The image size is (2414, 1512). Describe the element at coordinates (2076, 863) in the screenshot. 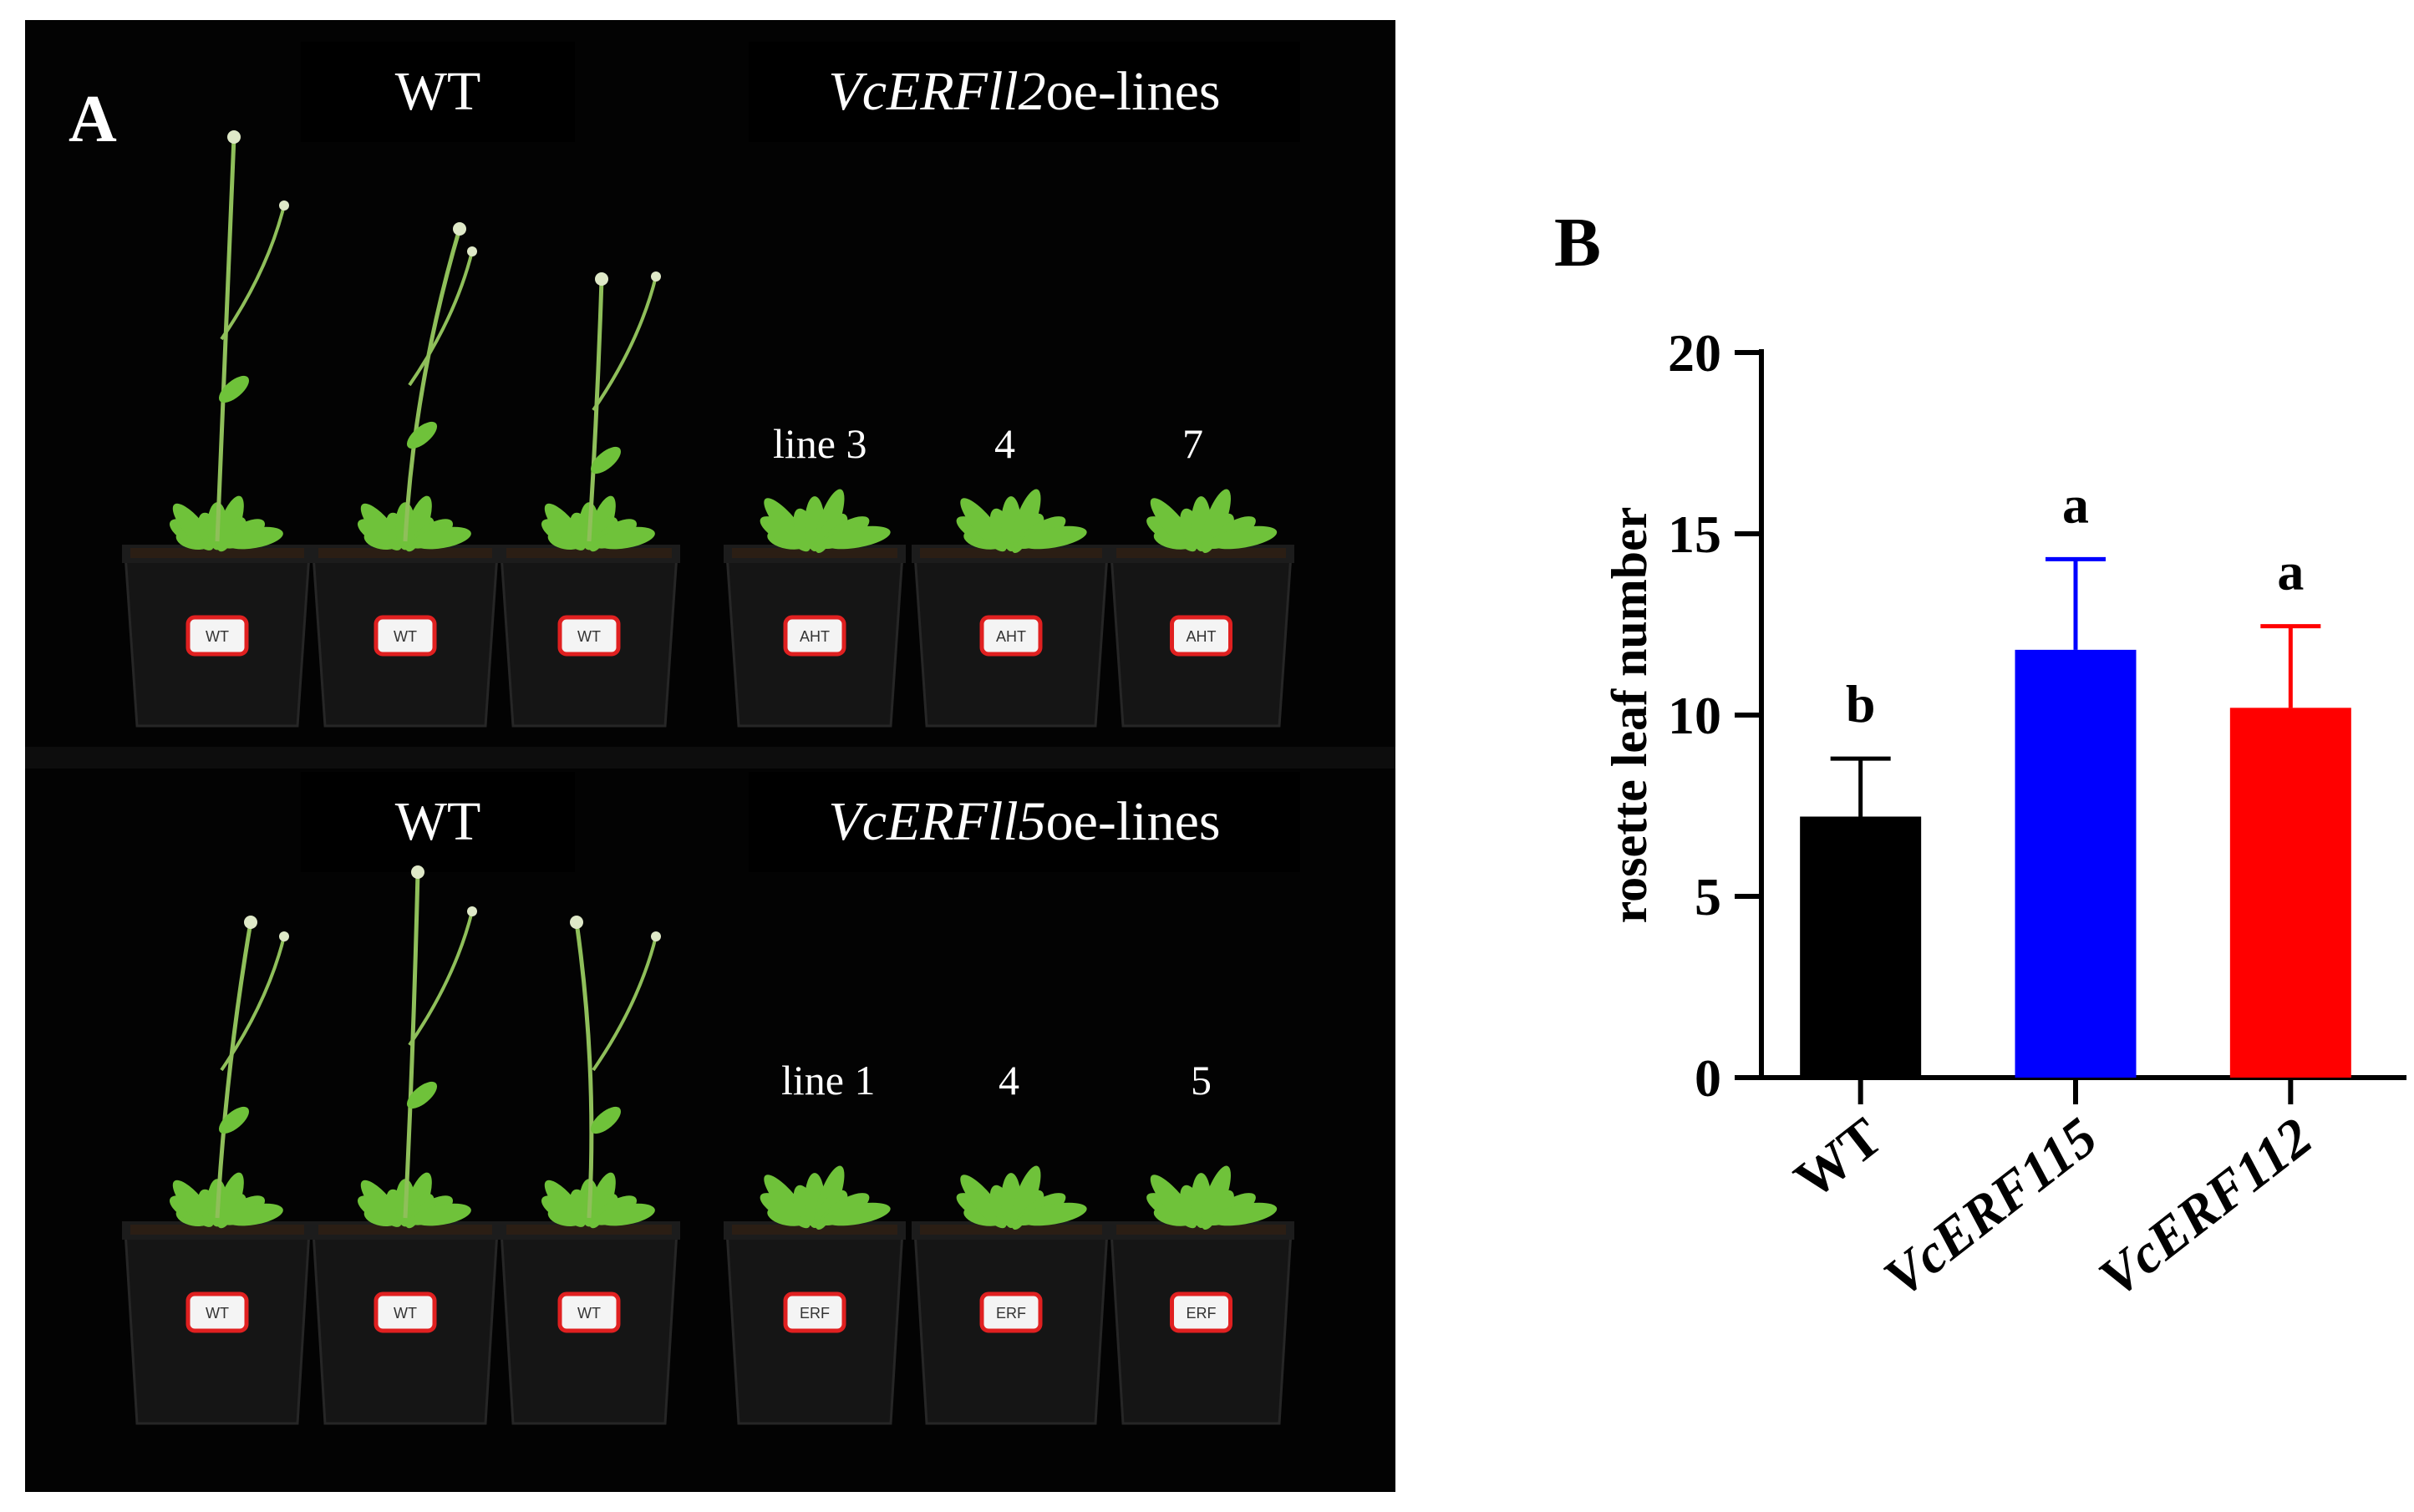

I see `bar-vcerf115` at that location.